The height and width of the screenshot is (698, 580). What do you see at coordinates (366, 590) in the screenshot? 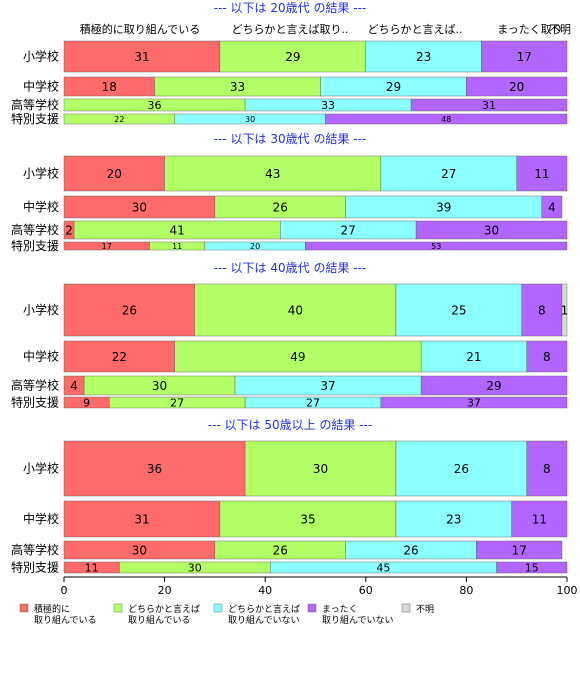
I see `x-tick-label: 60` at bounding box center [366, 590].